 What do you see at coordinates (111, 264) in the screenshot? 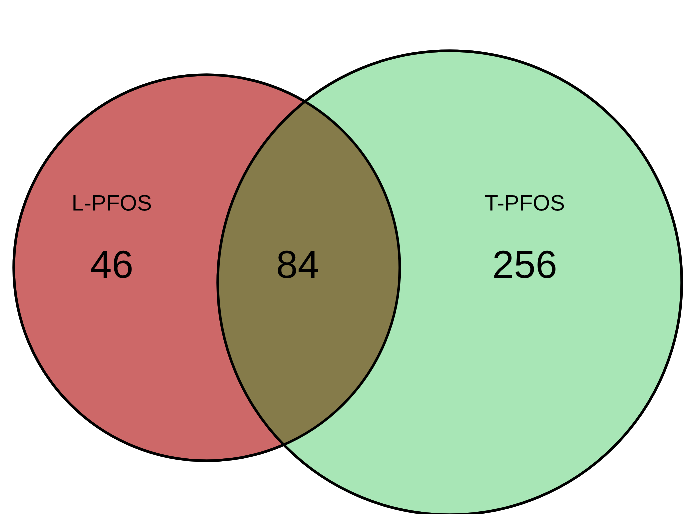
I see `data-label: 46` at bounding box center [111, 264].